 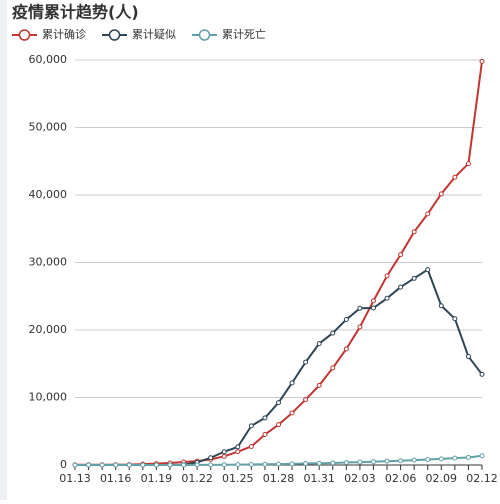 What do you see at coordinates (154, 34) in the screenshot?
I see `legend-label: 累计疑似` at bounding box center [154, 34].